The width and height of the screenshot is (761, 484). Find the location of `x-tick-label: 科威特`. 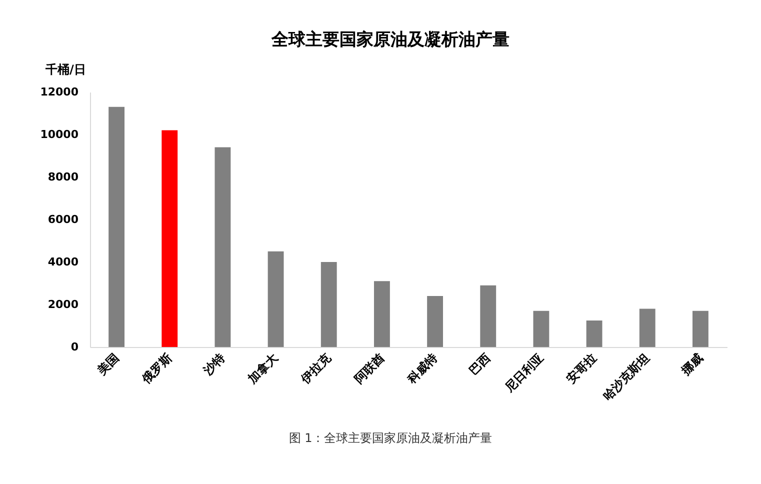

x-tick-label: 科威特 is located at coordinates (422, 368).